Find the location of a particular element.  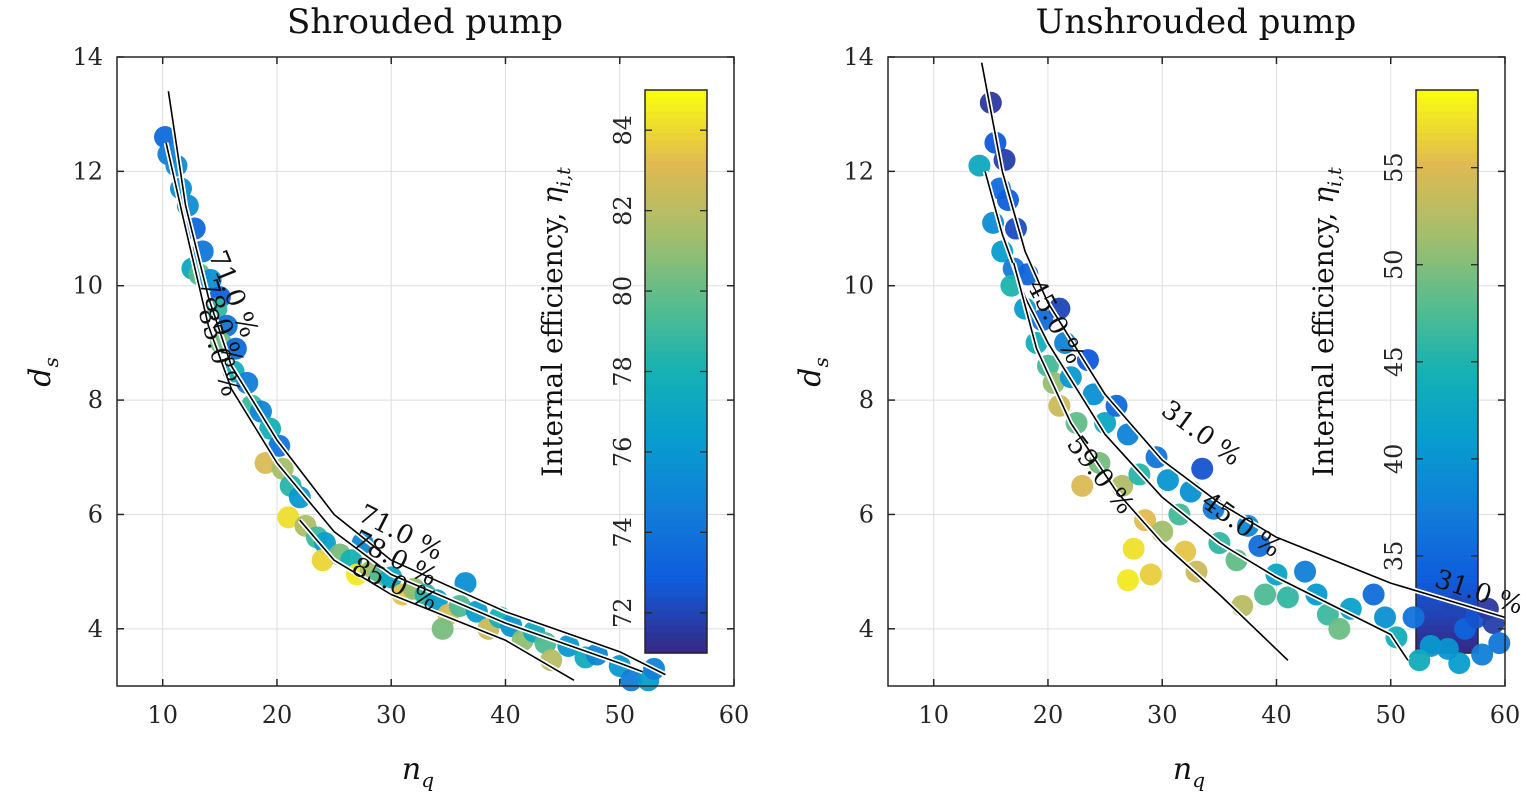

colorbar-tick-label: 80 is located at coordinates (623, 291).